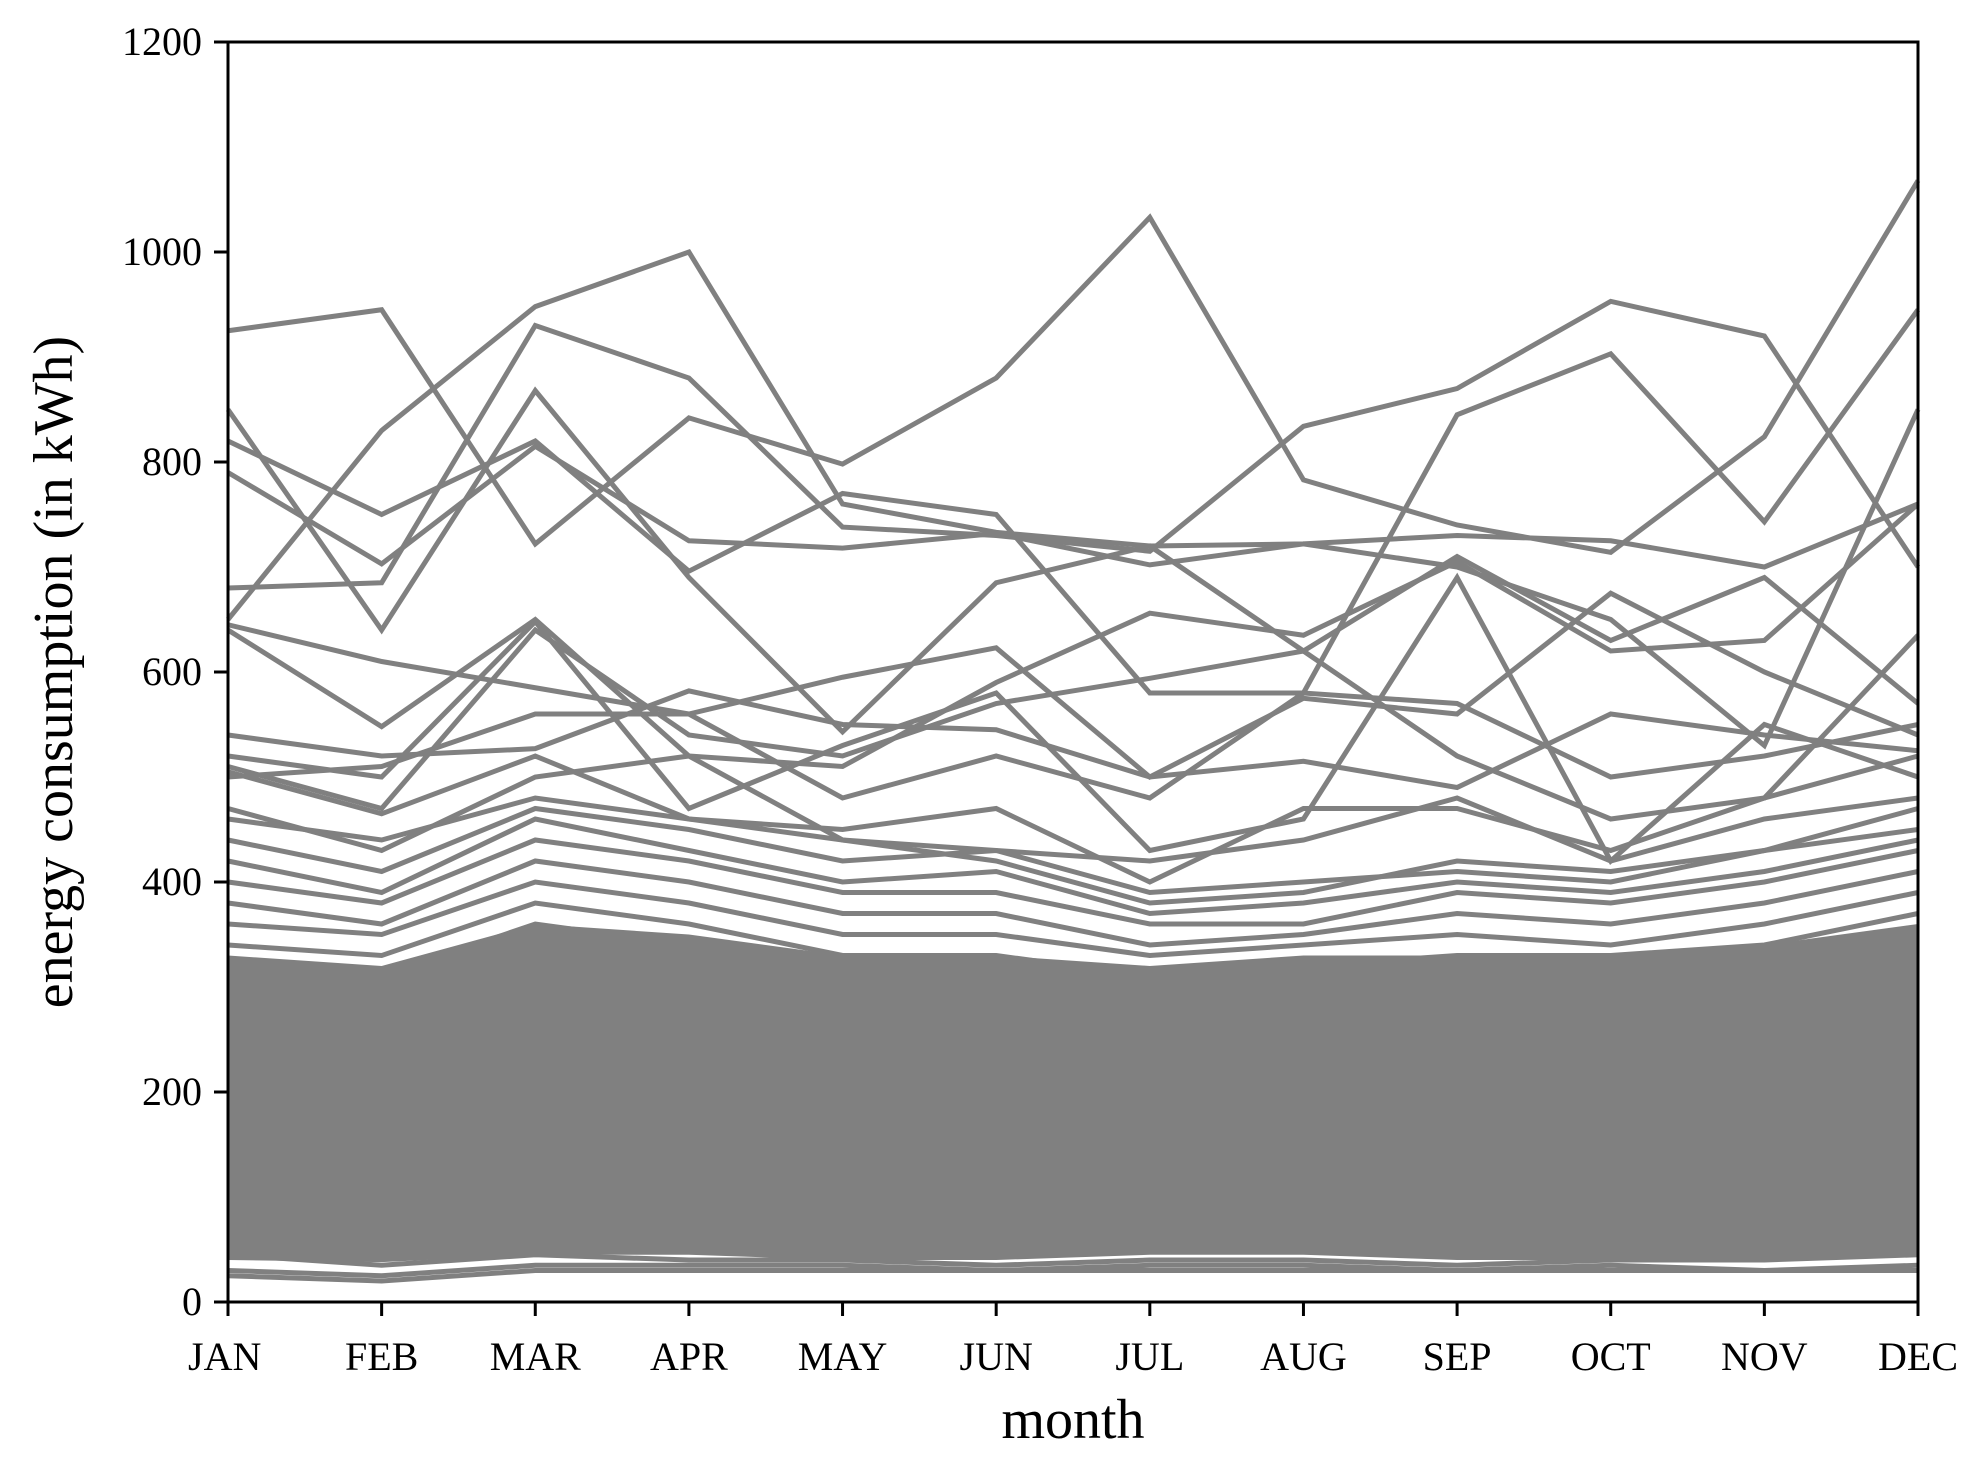 The height and width of the screenshot is (1462, 1961). I want to click on y-tick-label: 1200, so click(162, 41).